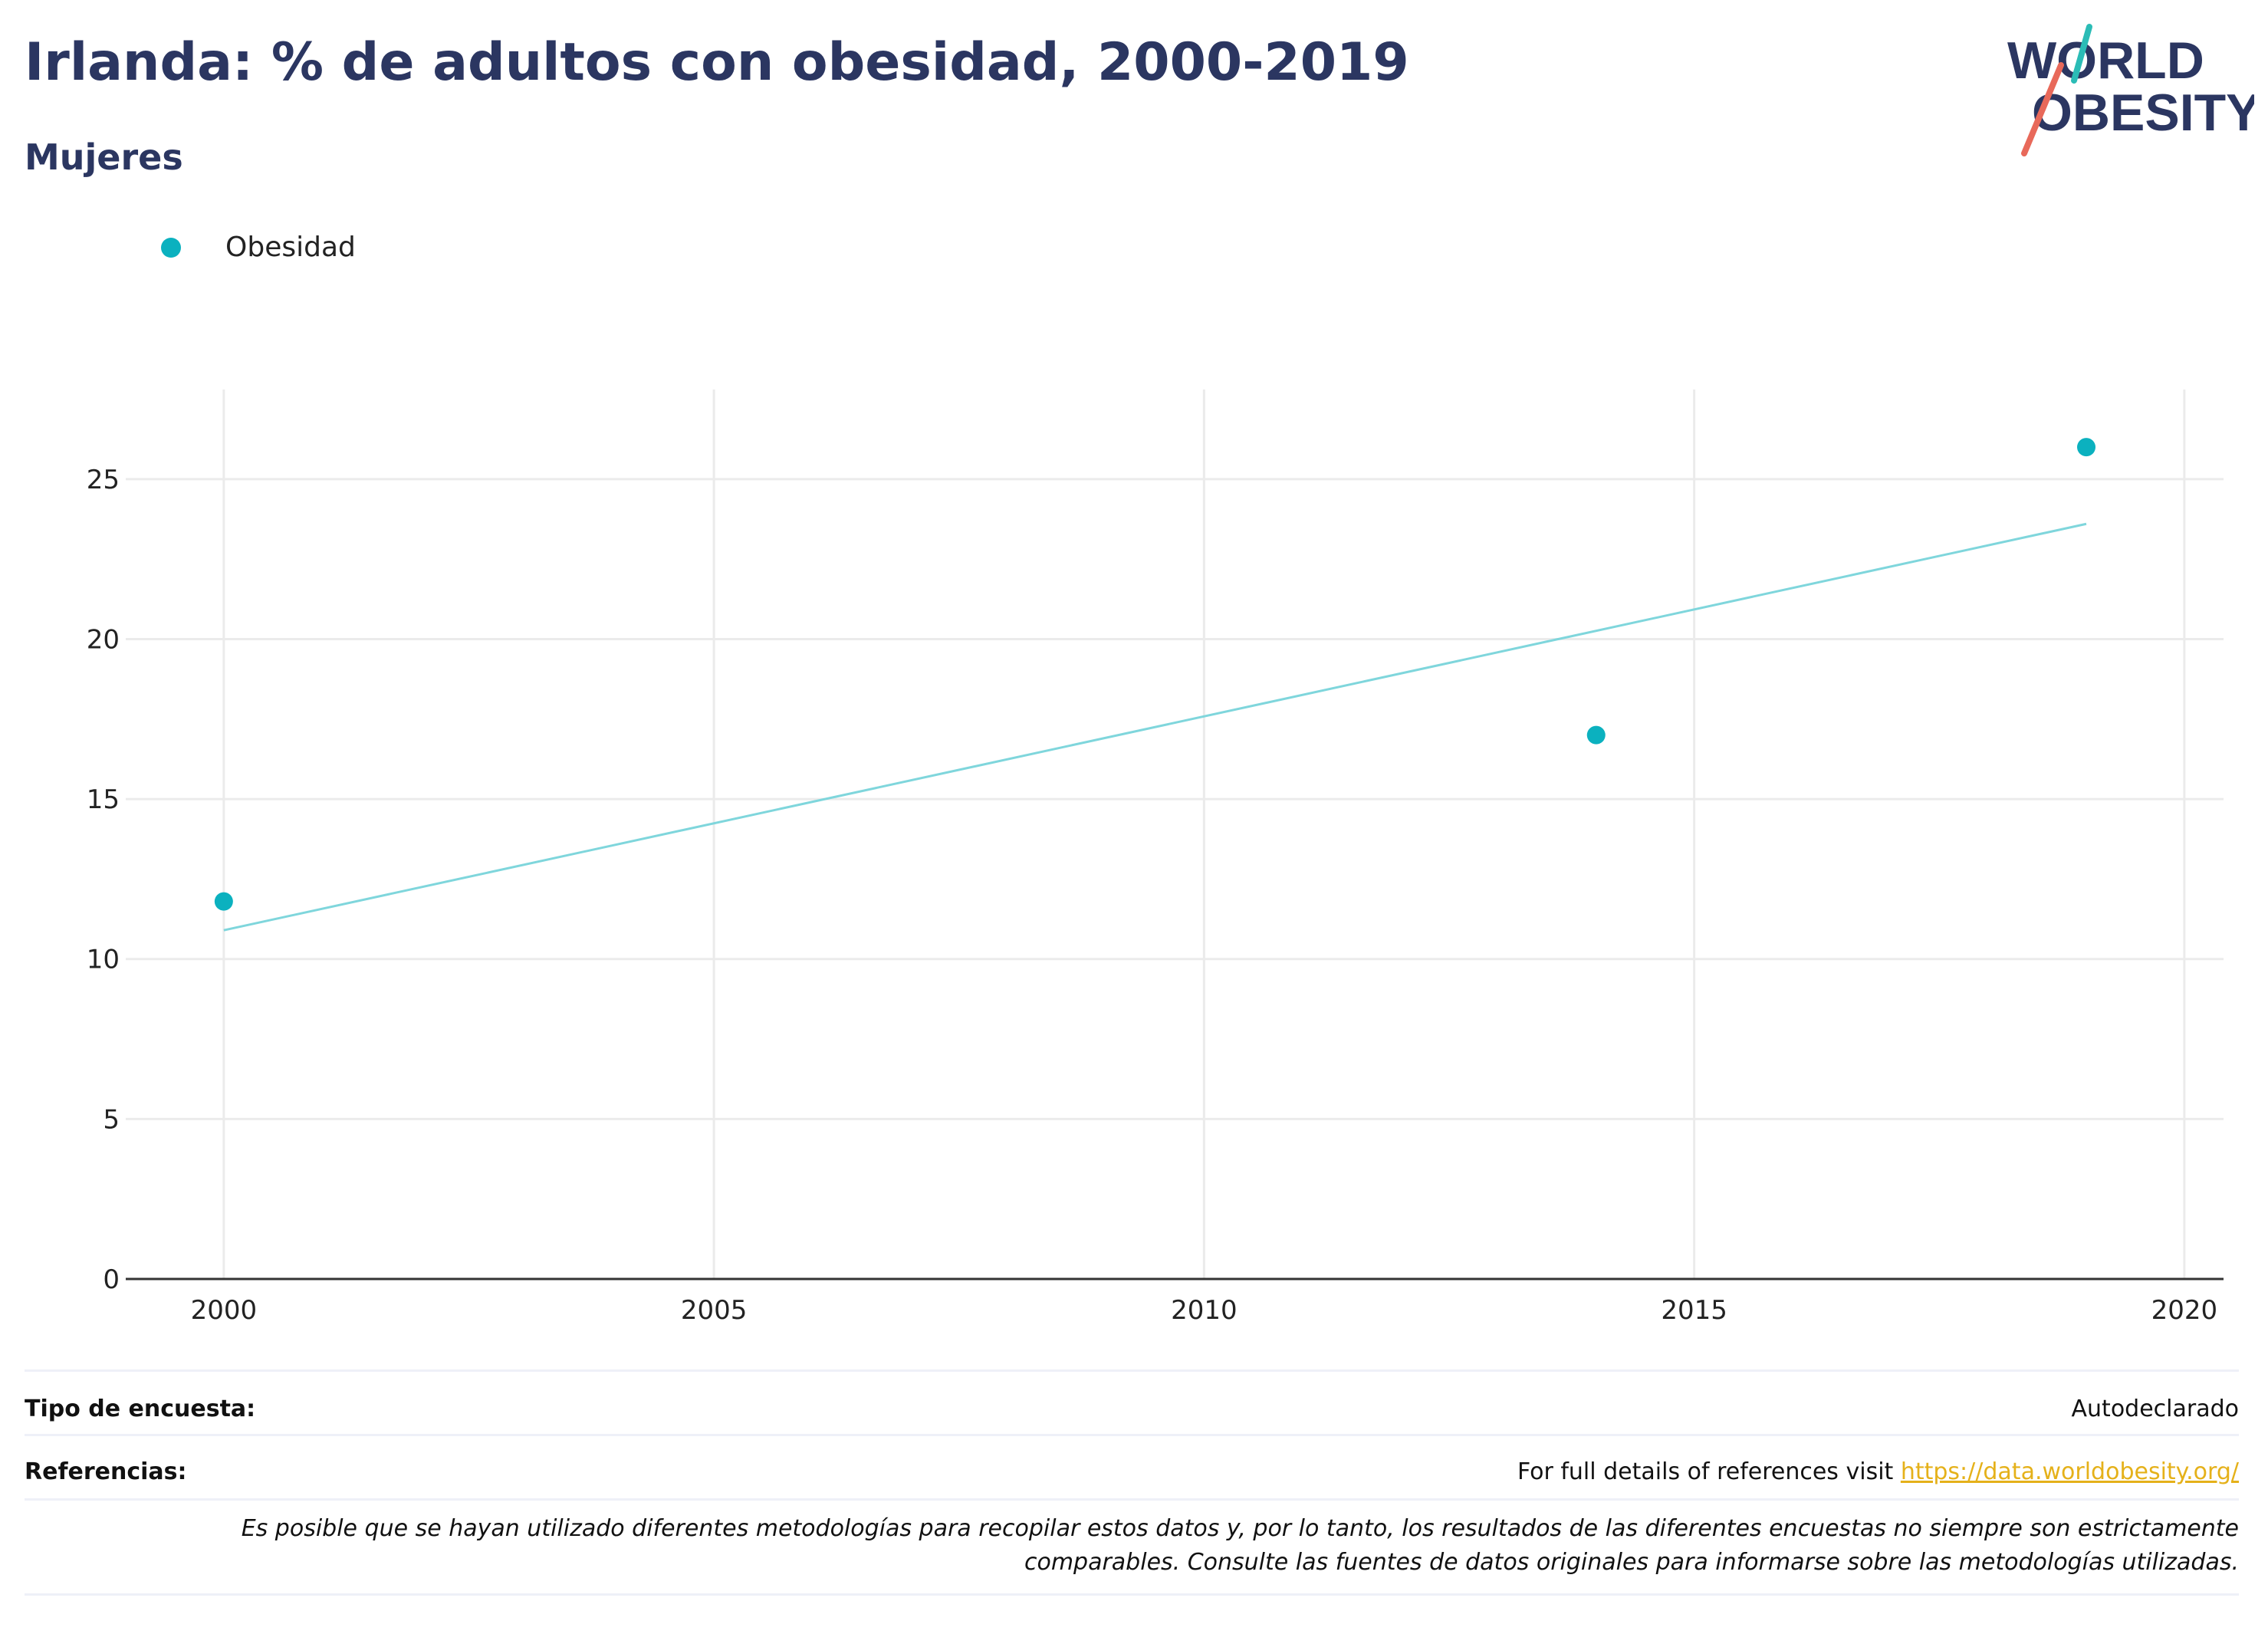 The width and height of the screenshot is (2268, 1634). What do you see at coordinates (1709, 1472) in the screenshot?
I see `references-text: For full details of references visit` at bounding box center [1709, 1472].